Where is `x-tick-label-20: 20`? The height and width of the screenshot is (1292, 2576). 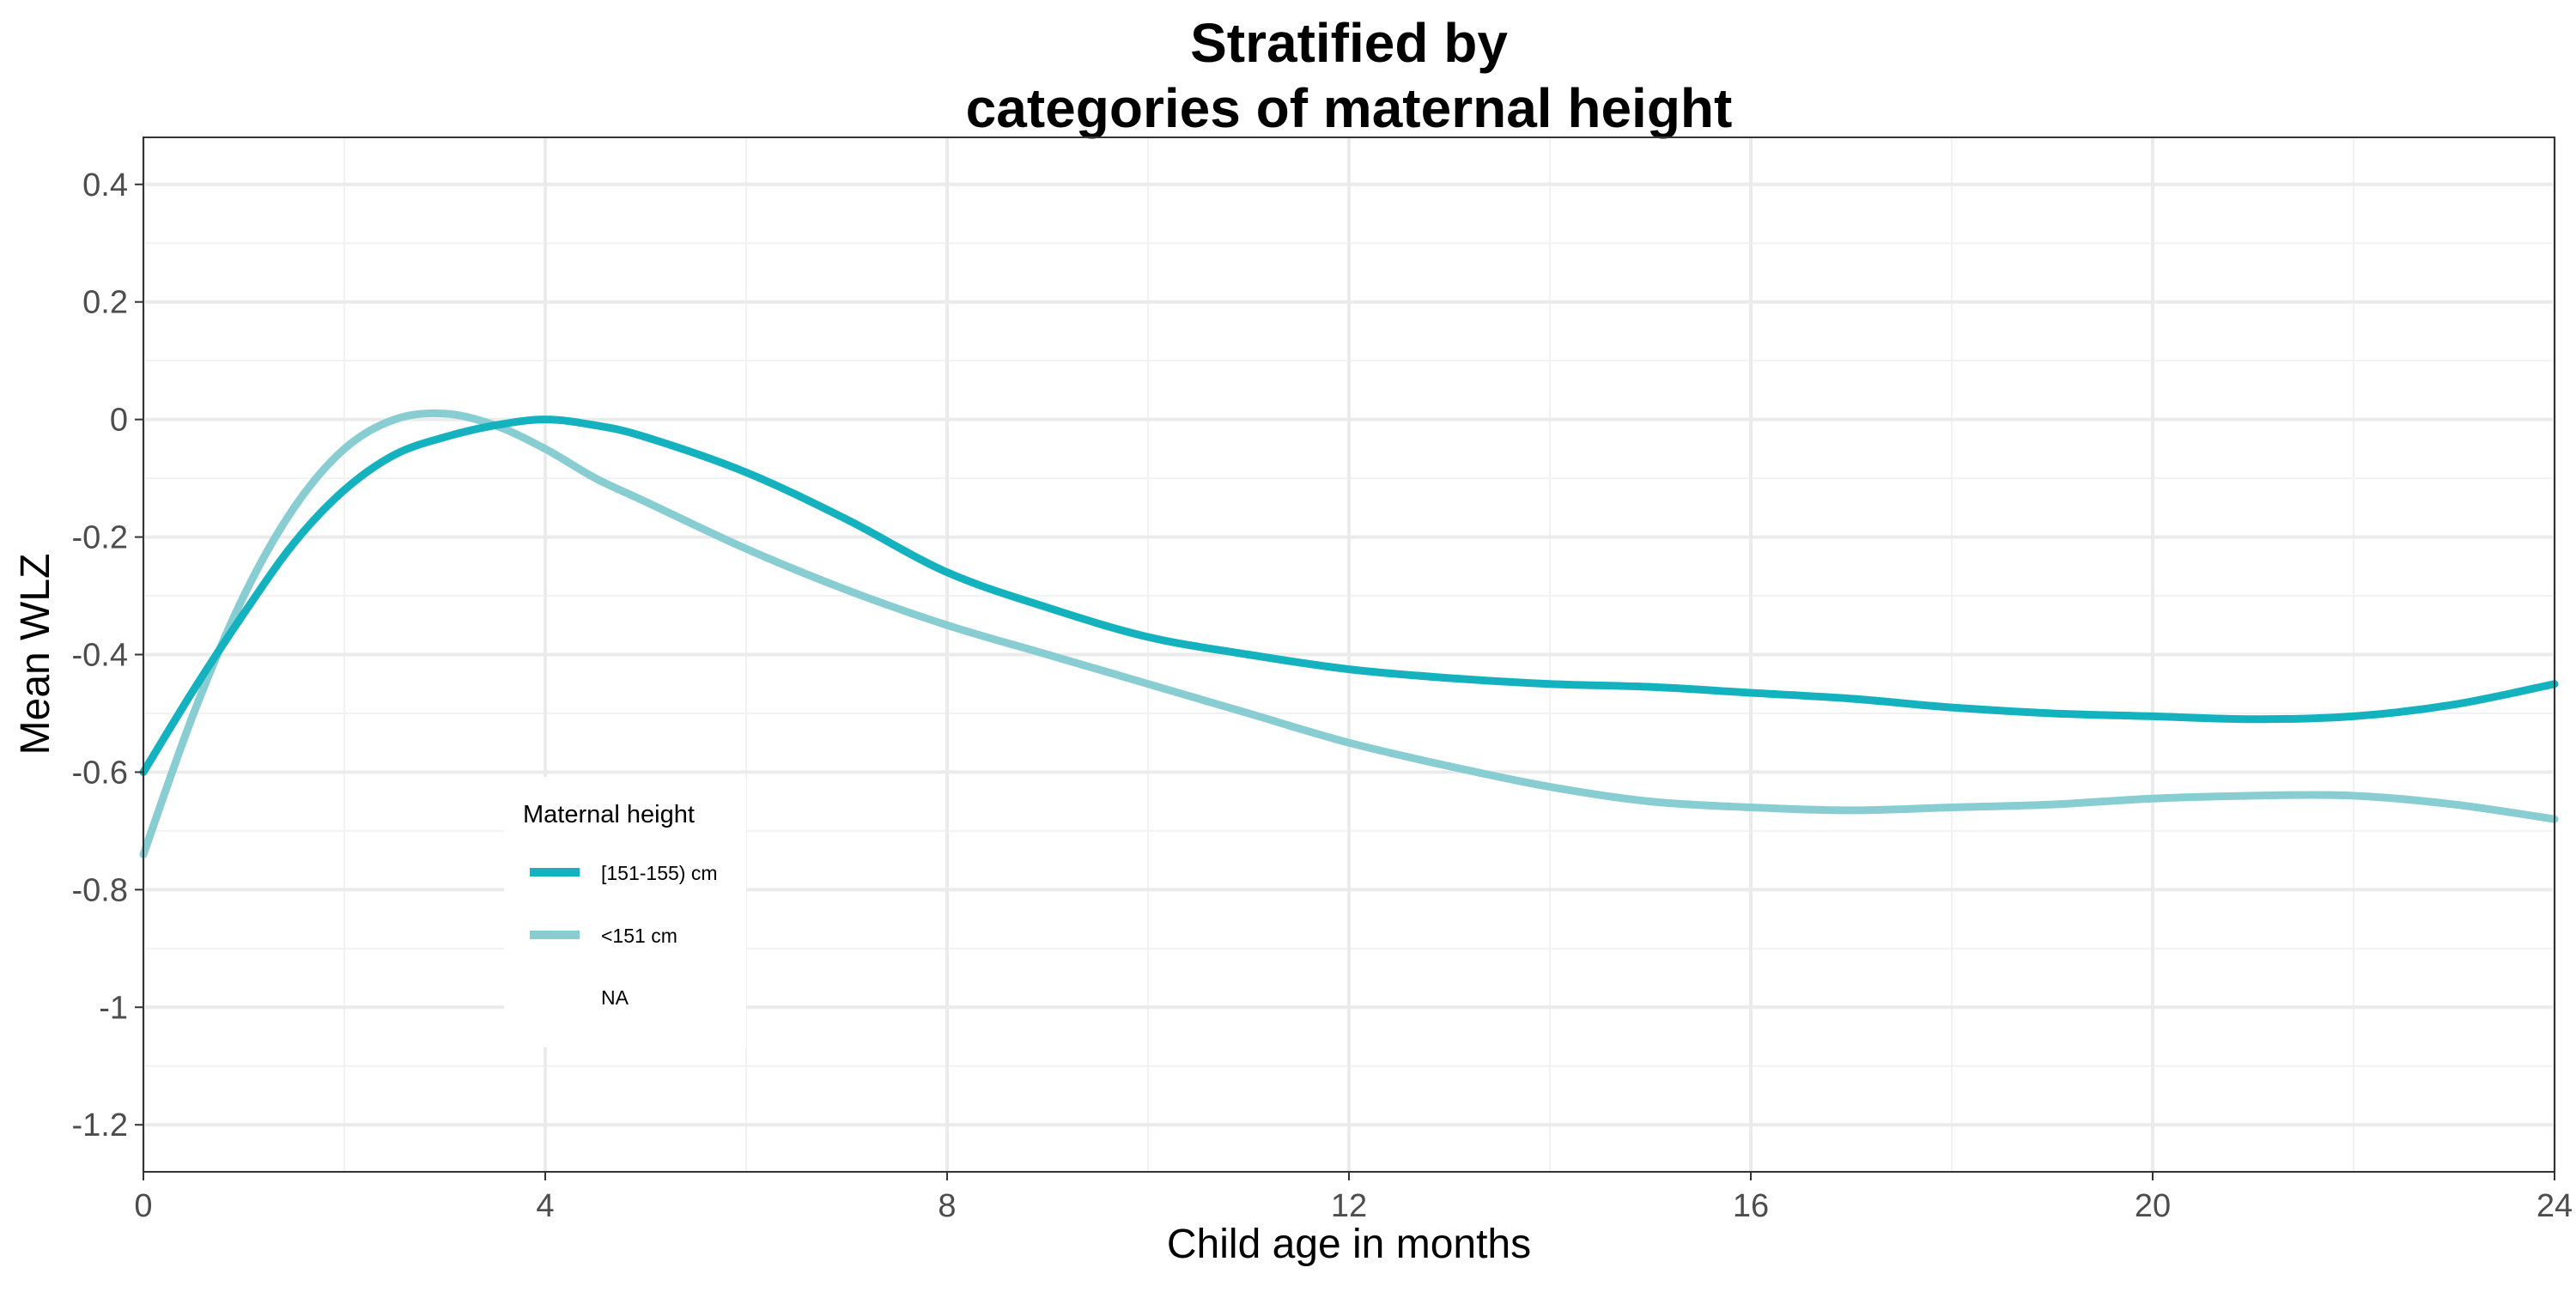 x-tick-label-20: 20 is located at coordinates (2153, 1206).